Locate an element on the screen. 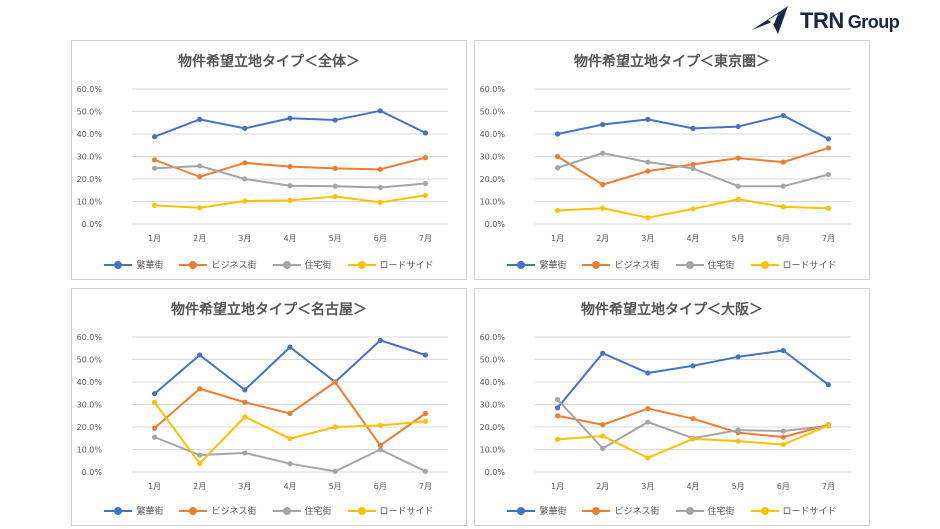 The image size is (940, 529). y-tick-label: 40.0% is located at coordinates (493, 134).